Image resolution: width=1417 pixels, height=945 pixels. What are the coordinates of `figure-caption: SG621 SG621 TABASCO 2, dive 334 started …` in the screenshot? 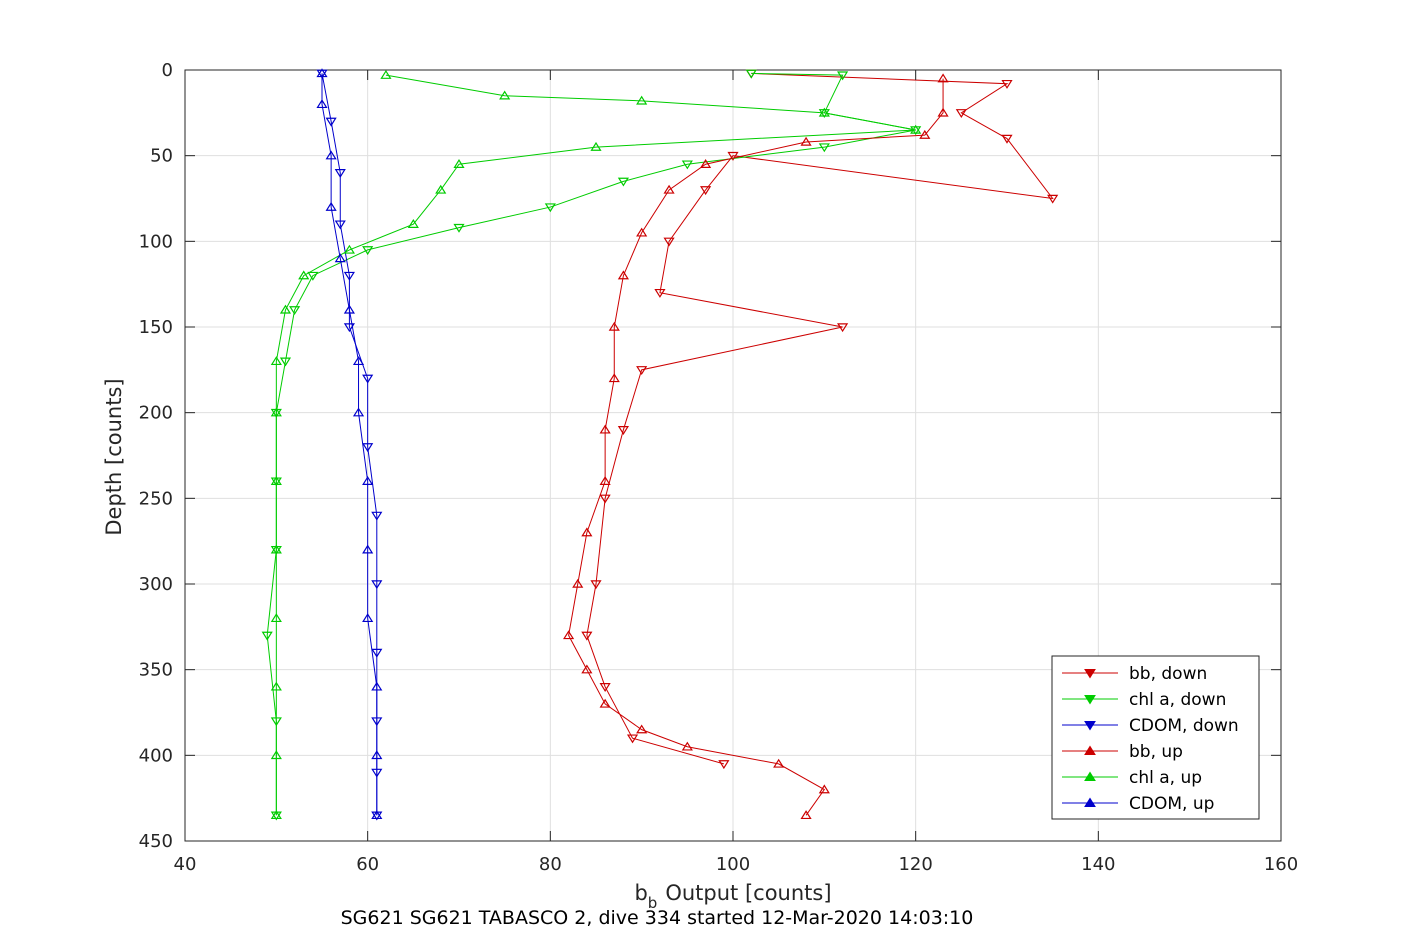 It's located at (657, 918).